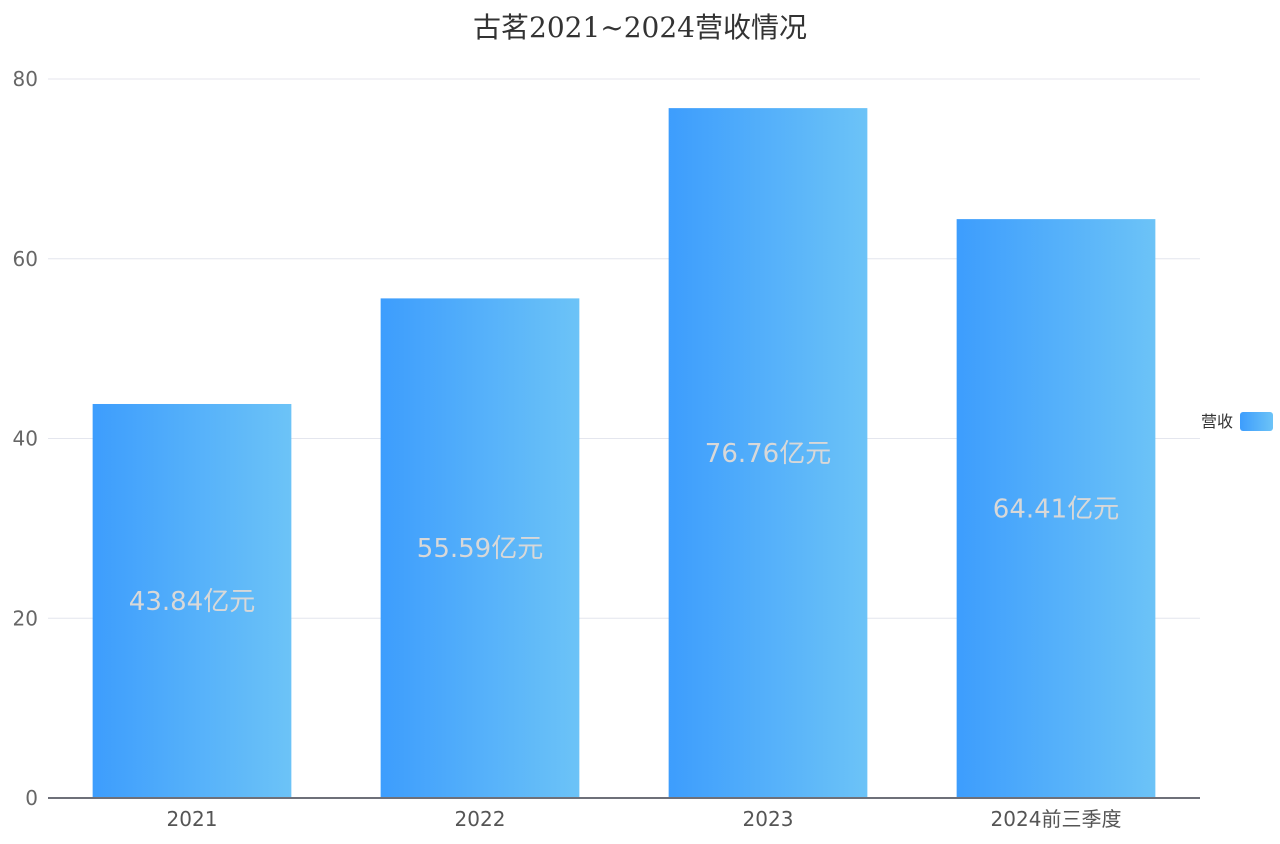  What do you see at coordinates (644, 819) in the screenshot?
I see `x-axis-tick-labels: 2021 2022 2023 2024前三季度` at bounding box center [644, 819].